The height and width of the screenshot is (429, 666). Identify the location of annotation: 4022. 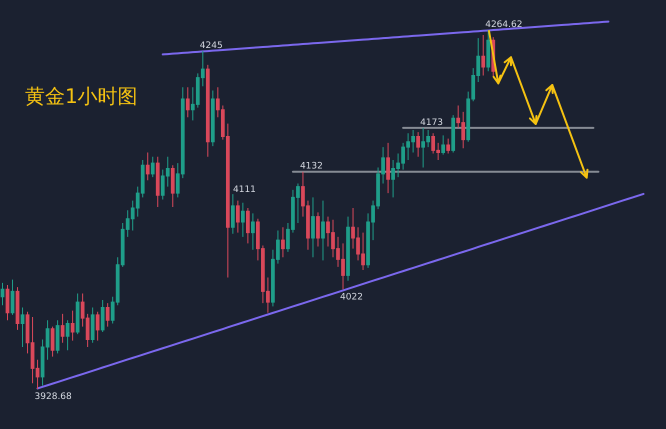
(351, 297).